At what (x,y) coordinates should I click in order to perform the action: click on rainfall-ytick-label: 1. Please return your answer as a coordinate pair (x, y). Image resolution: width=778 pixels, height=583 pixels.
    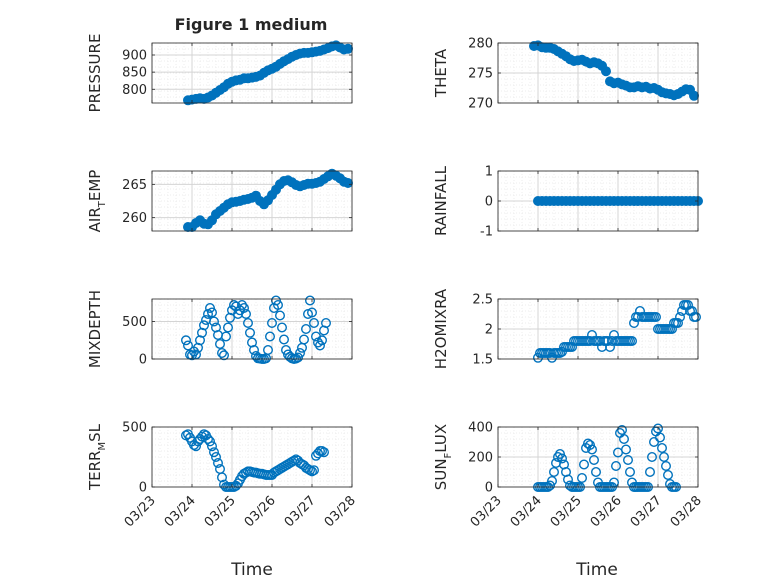
    Looking at the image, I should click on (489, 172).